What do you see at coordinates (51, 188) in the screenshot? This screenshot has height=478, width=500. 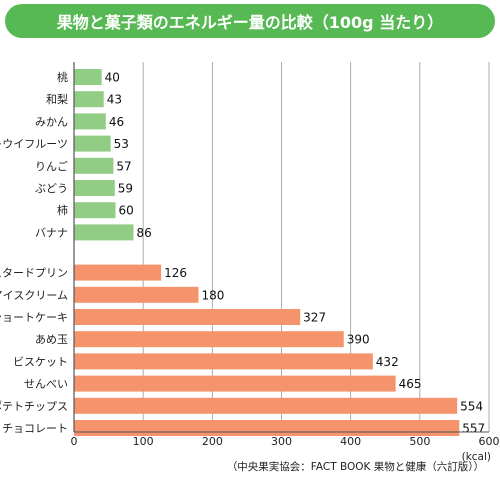 I see `category-label: ぶどう` at bounding box center [51, 188].